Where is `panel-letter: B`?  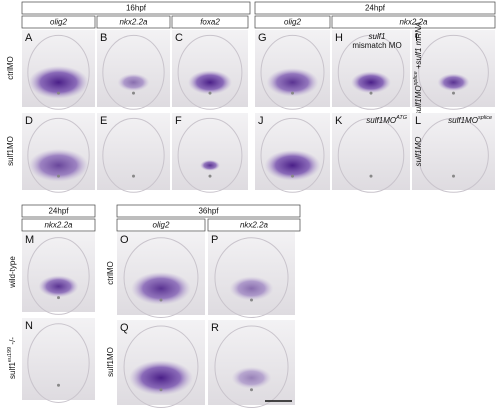 panel-letter: B is located at coordinates (103, 38).